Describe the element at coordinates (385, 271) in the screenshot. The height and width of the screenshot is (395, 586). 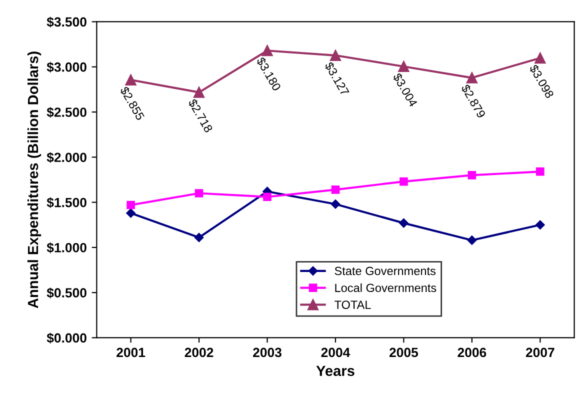
I see `legend-label: State Governments` at that location.